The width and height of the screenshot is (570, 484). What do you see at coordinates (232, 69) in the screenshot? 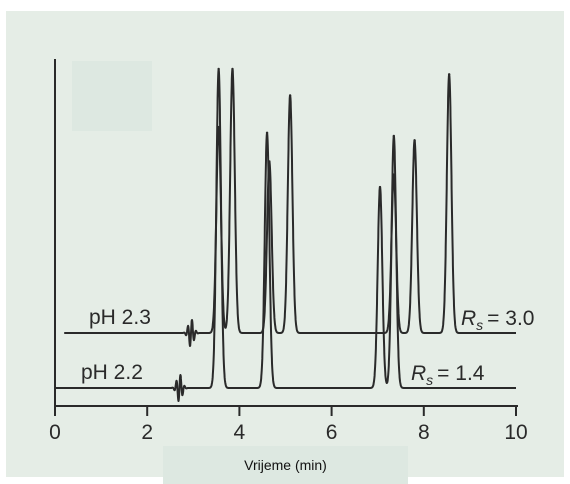
I see `peak-point-s0-p1` at bounding box center [232, 69].